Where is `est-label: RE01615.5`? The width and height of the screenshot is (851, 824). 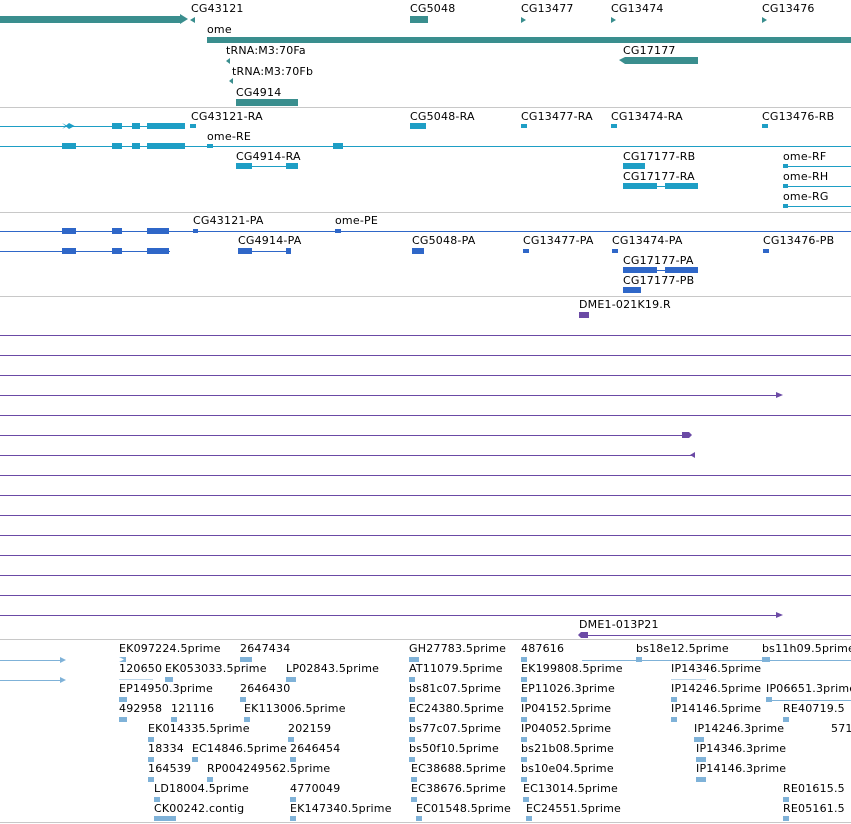 est-label: RE01615.5 is located at coordinates (814, 788).